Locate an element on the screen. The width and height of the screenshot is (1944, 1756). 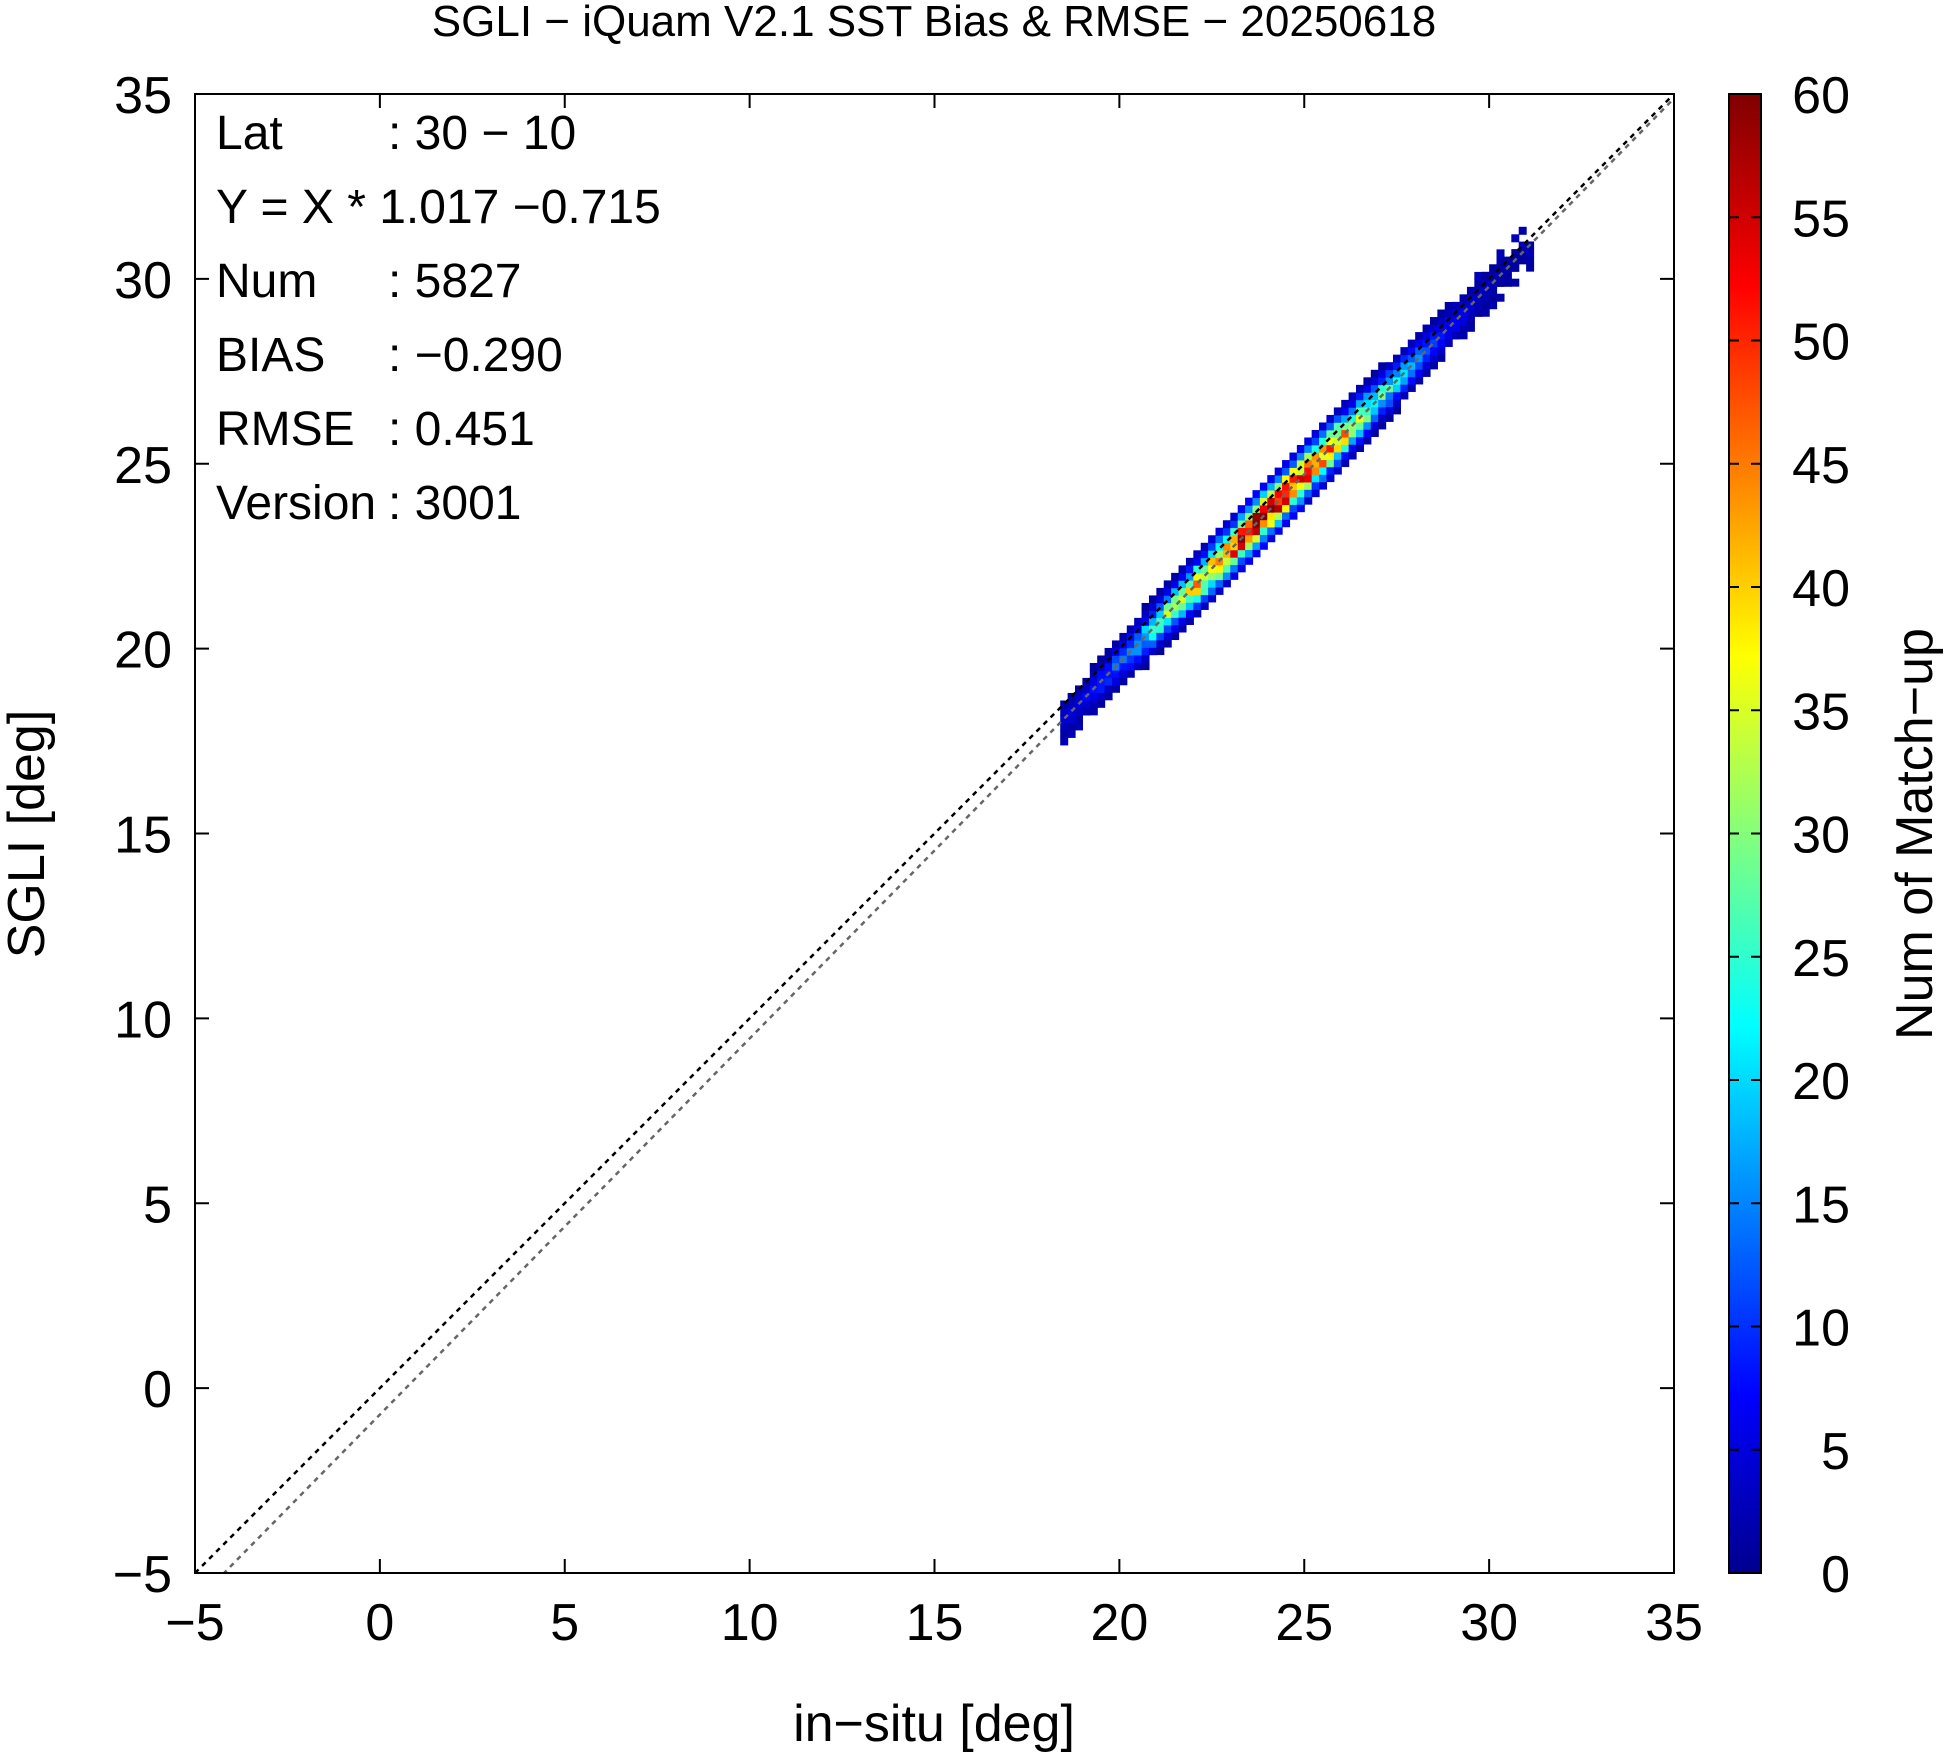
y-tick-label: 20 is located at coordinates (143, 651).